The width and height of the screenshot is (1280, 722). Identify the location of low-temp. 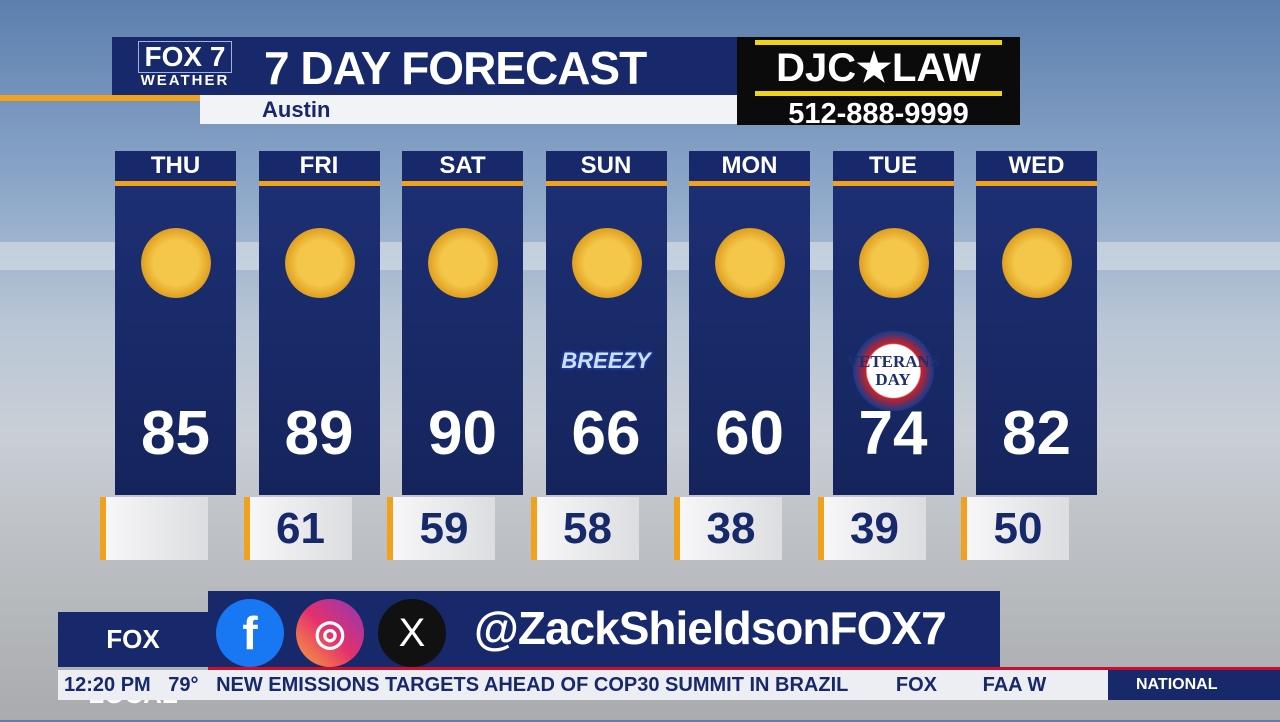
(154, 528).